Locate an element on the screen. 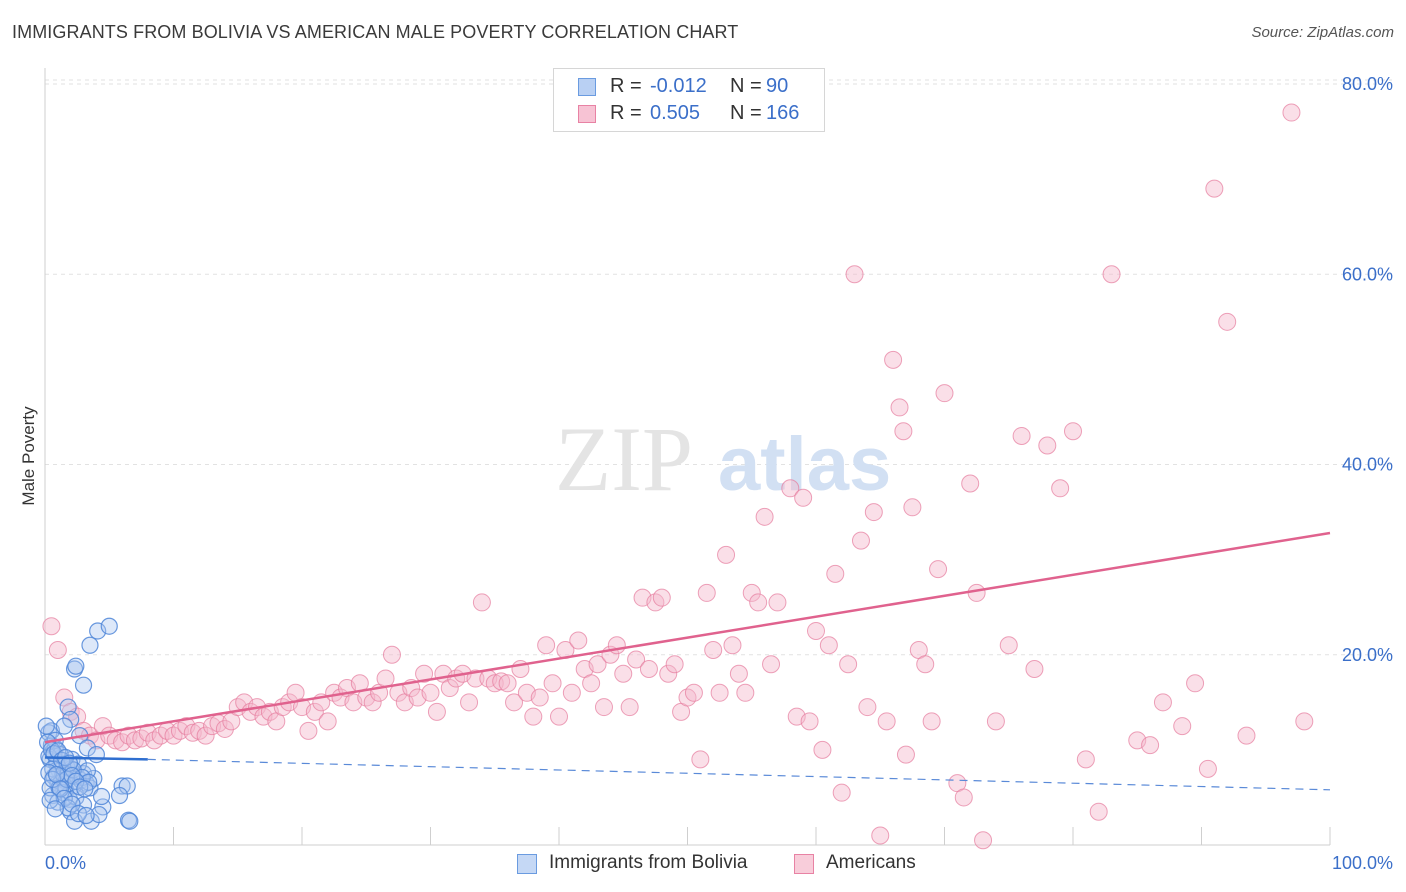  legend-swatch-bolivia is located at coordinates (587, 87).